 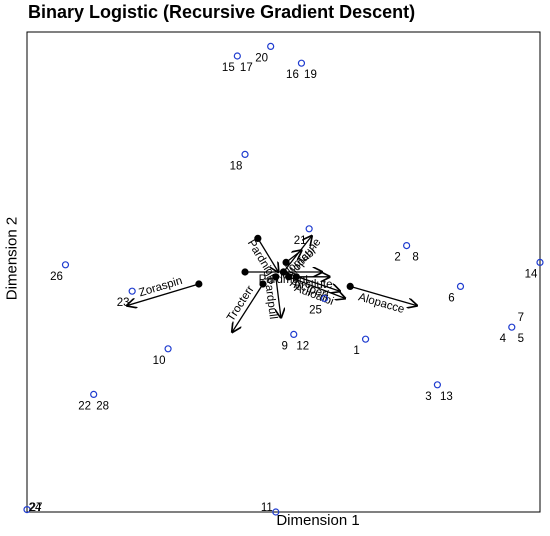 What do you see at coordinates (397, 258) in the screenshot?
I see `point-label-2: 2` at bounding box center [397, 258].